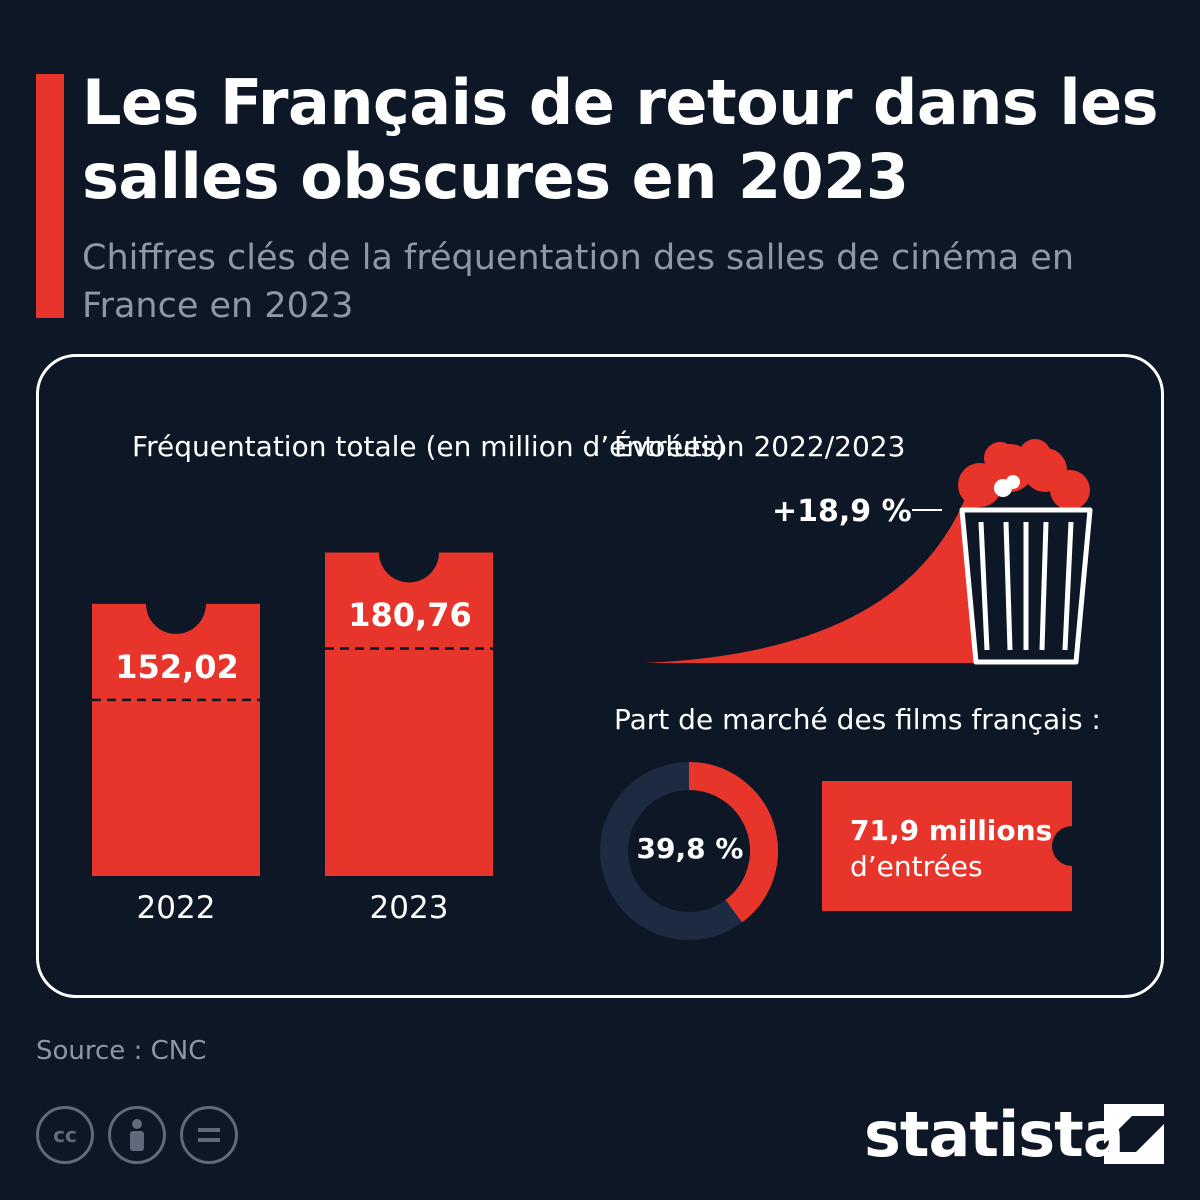  I want to click on entries-ticket, so click(947, 846).